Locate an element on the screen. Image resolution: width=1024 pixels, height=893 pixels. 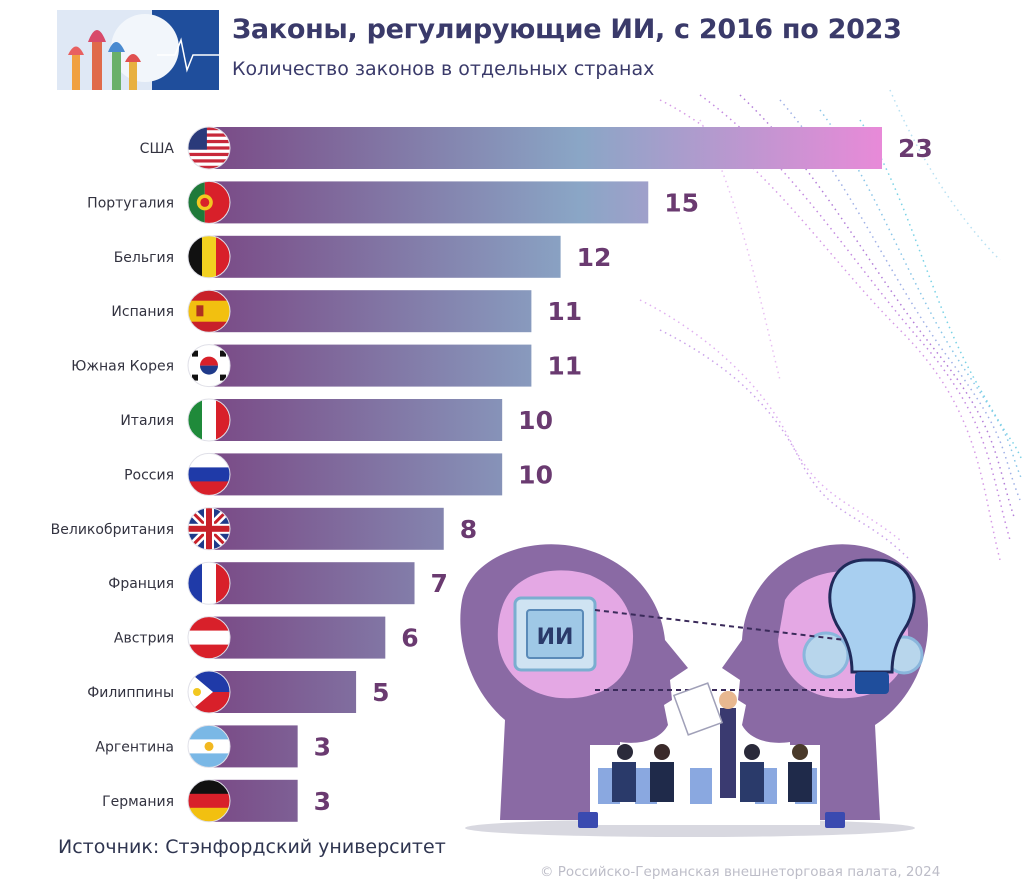
uk-flag-icon is located at coordinates (209, 529).